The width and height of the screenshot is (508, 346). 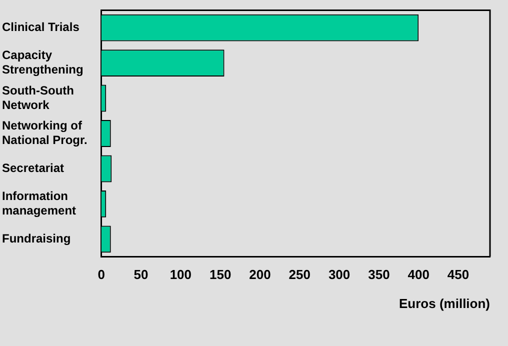 I want to click on x-tick-label: 0, so click(x=101, y=274).